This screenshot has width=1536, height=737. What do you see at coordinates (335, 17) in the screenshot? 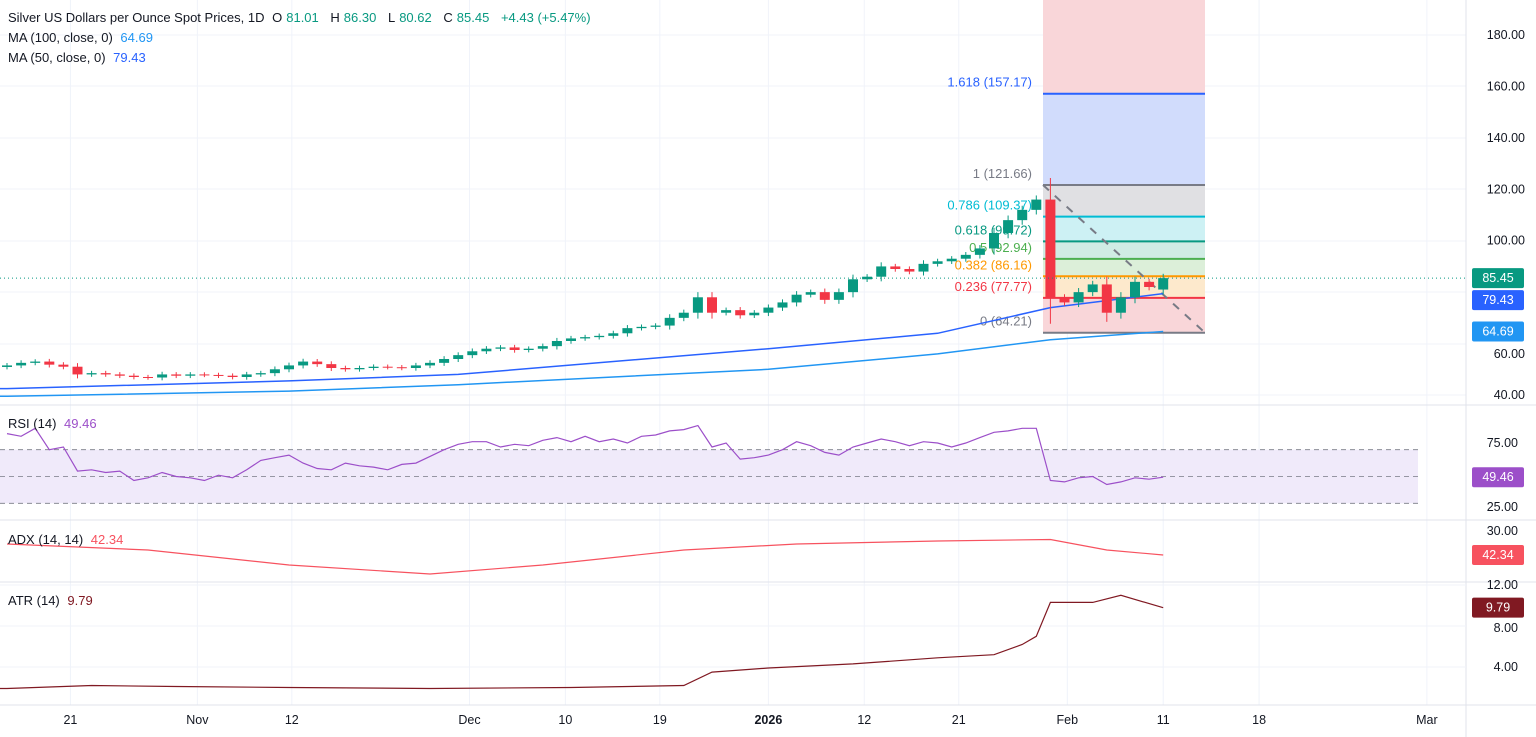
I see `high-label: H` at bounding box center [335, 17].